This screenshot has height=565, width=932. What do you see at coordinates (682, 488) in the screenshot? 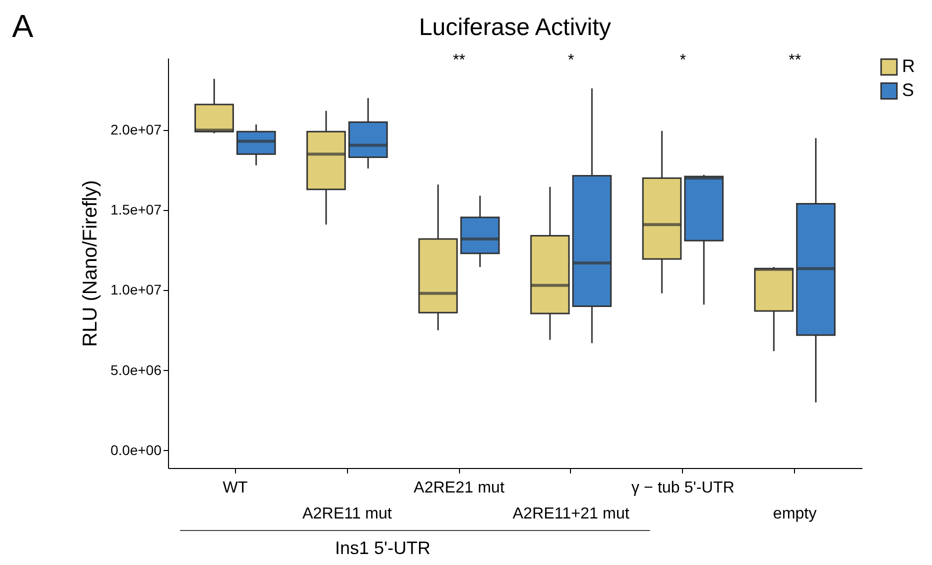
I see `x-tick-label: γ − tub 5'-UTR` at bounding box center [682, 488].